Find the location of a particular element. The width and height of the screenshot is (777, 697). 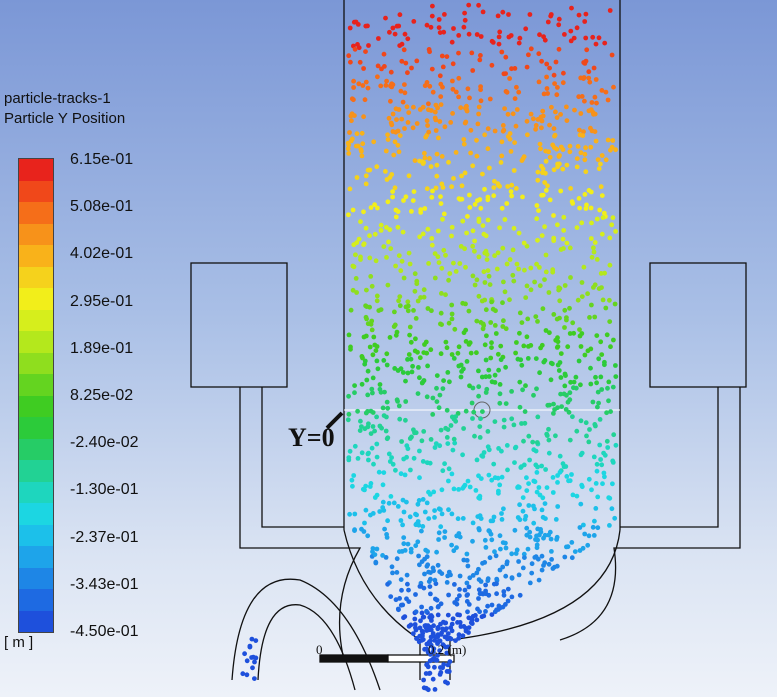

colorbar-band is located at coordinates (36, 234).